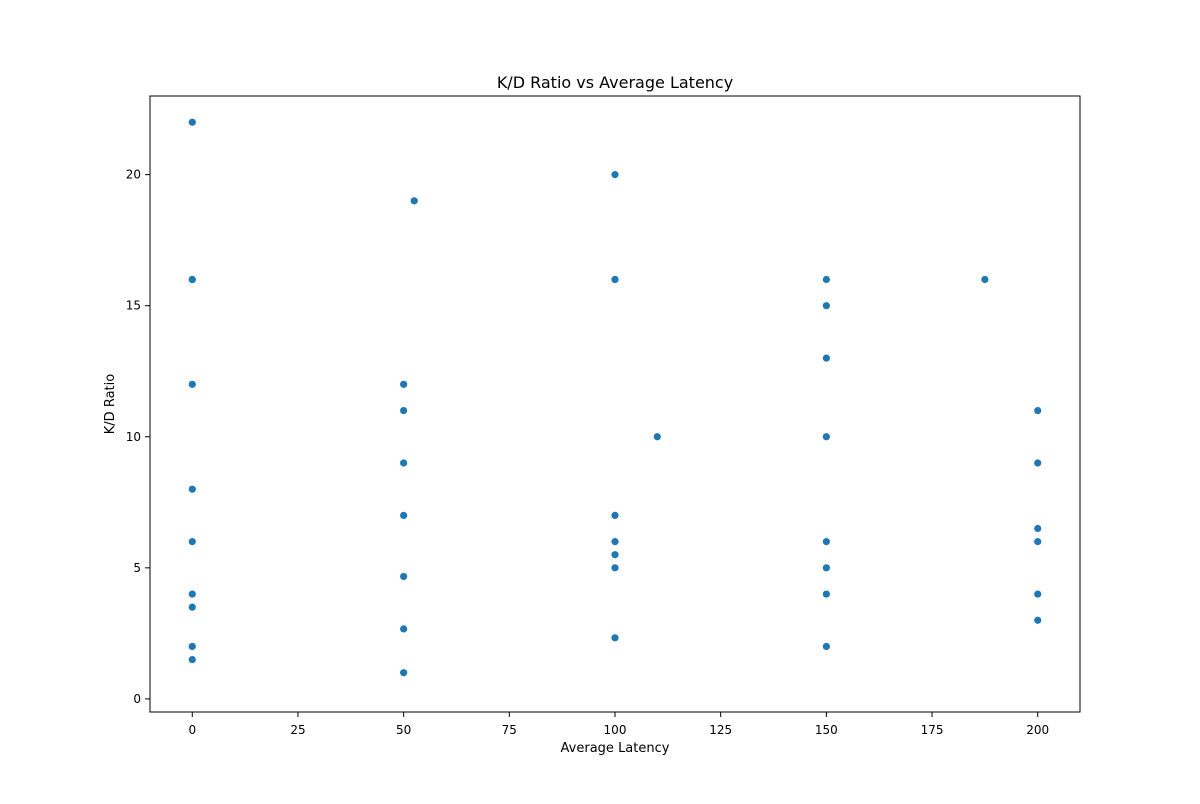 The image size is (1200, 804). Describe the element at coordinates (133, 175) in the screenshot. I see `y-tick-label: 20` at that location.